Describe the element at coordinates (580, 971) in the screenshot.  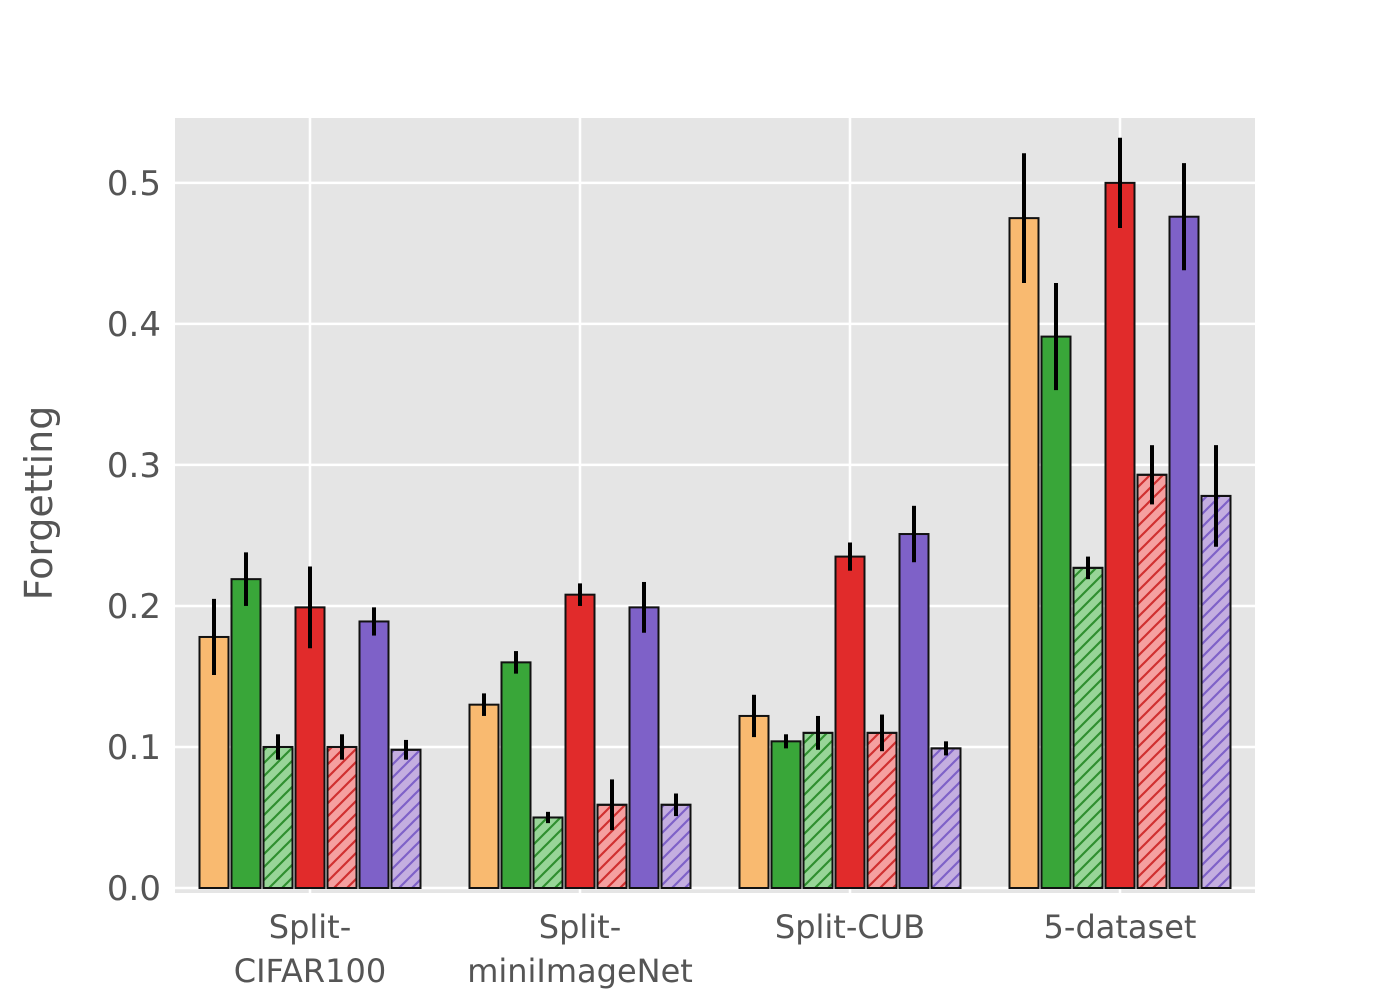
I see `x-tick-label: miniImageNet` at that location.